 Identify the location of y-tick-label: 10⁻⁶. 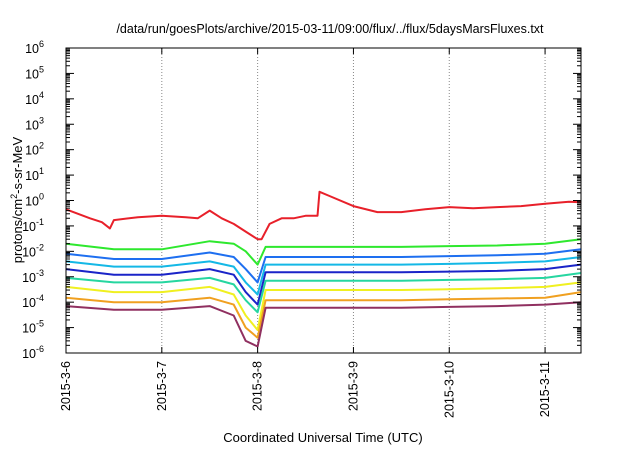
(33, 352).